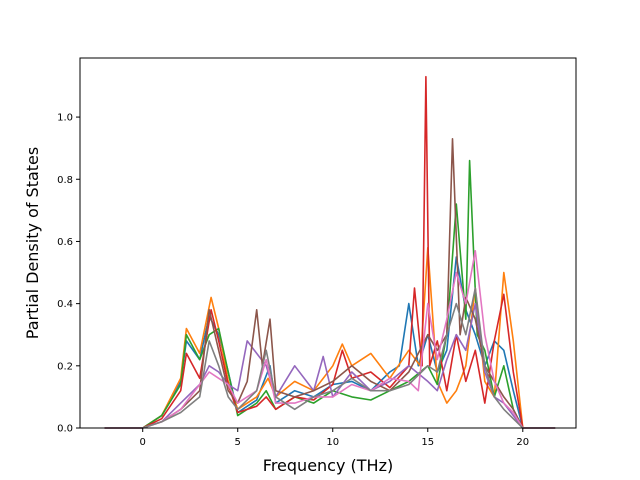  Describe the element at coordinates (65, 118) in the screenshot. I see `y-tick-label: 1.0` at that location.